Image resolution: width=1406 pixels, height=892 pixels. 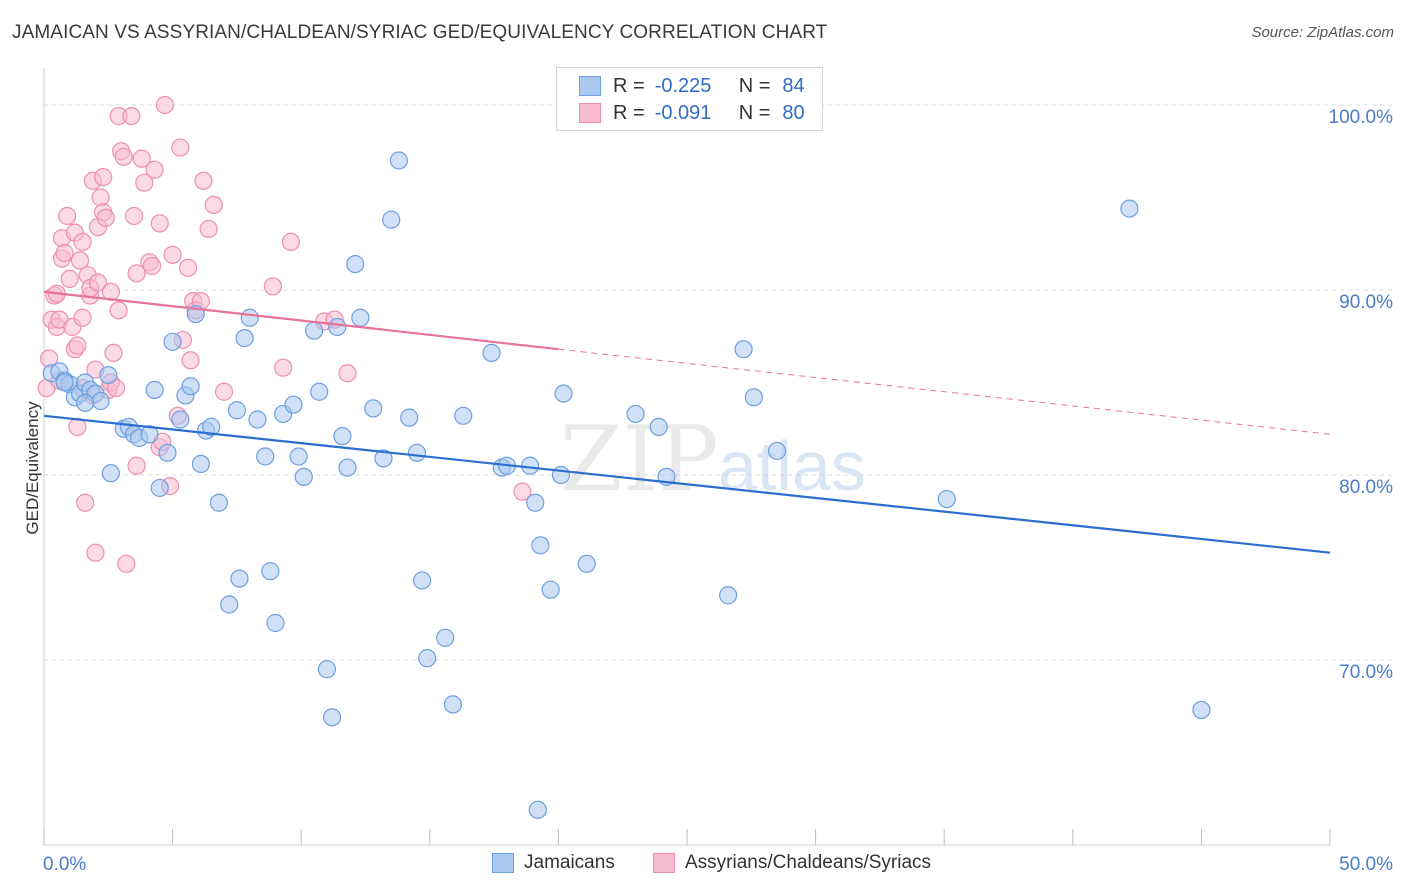 What do you see at coordinates (792, 466) in the screenshot?
I see `watermark-atlas: atlas` at bounding box center [792, 466].